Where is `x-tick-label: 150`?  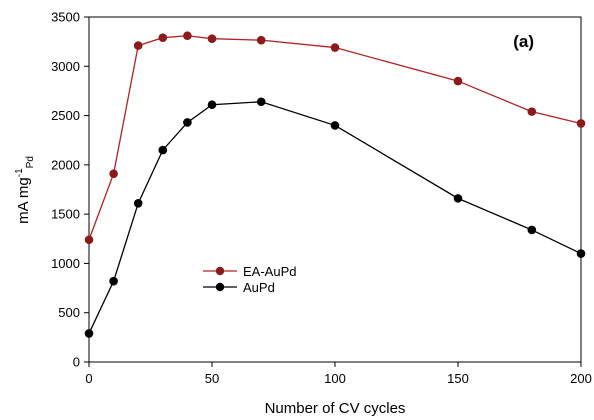
x-tick-label: 150 is located at coordinates (458, 378).